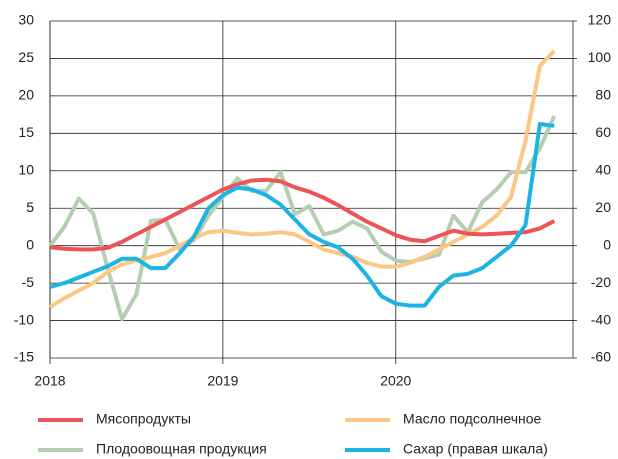 The height and width of the screenshot is (459, 618). What do you see at coordinates (28, 282) in the screenshot?
I see `y-tick-label: -5` at bounding box center [28, 282].